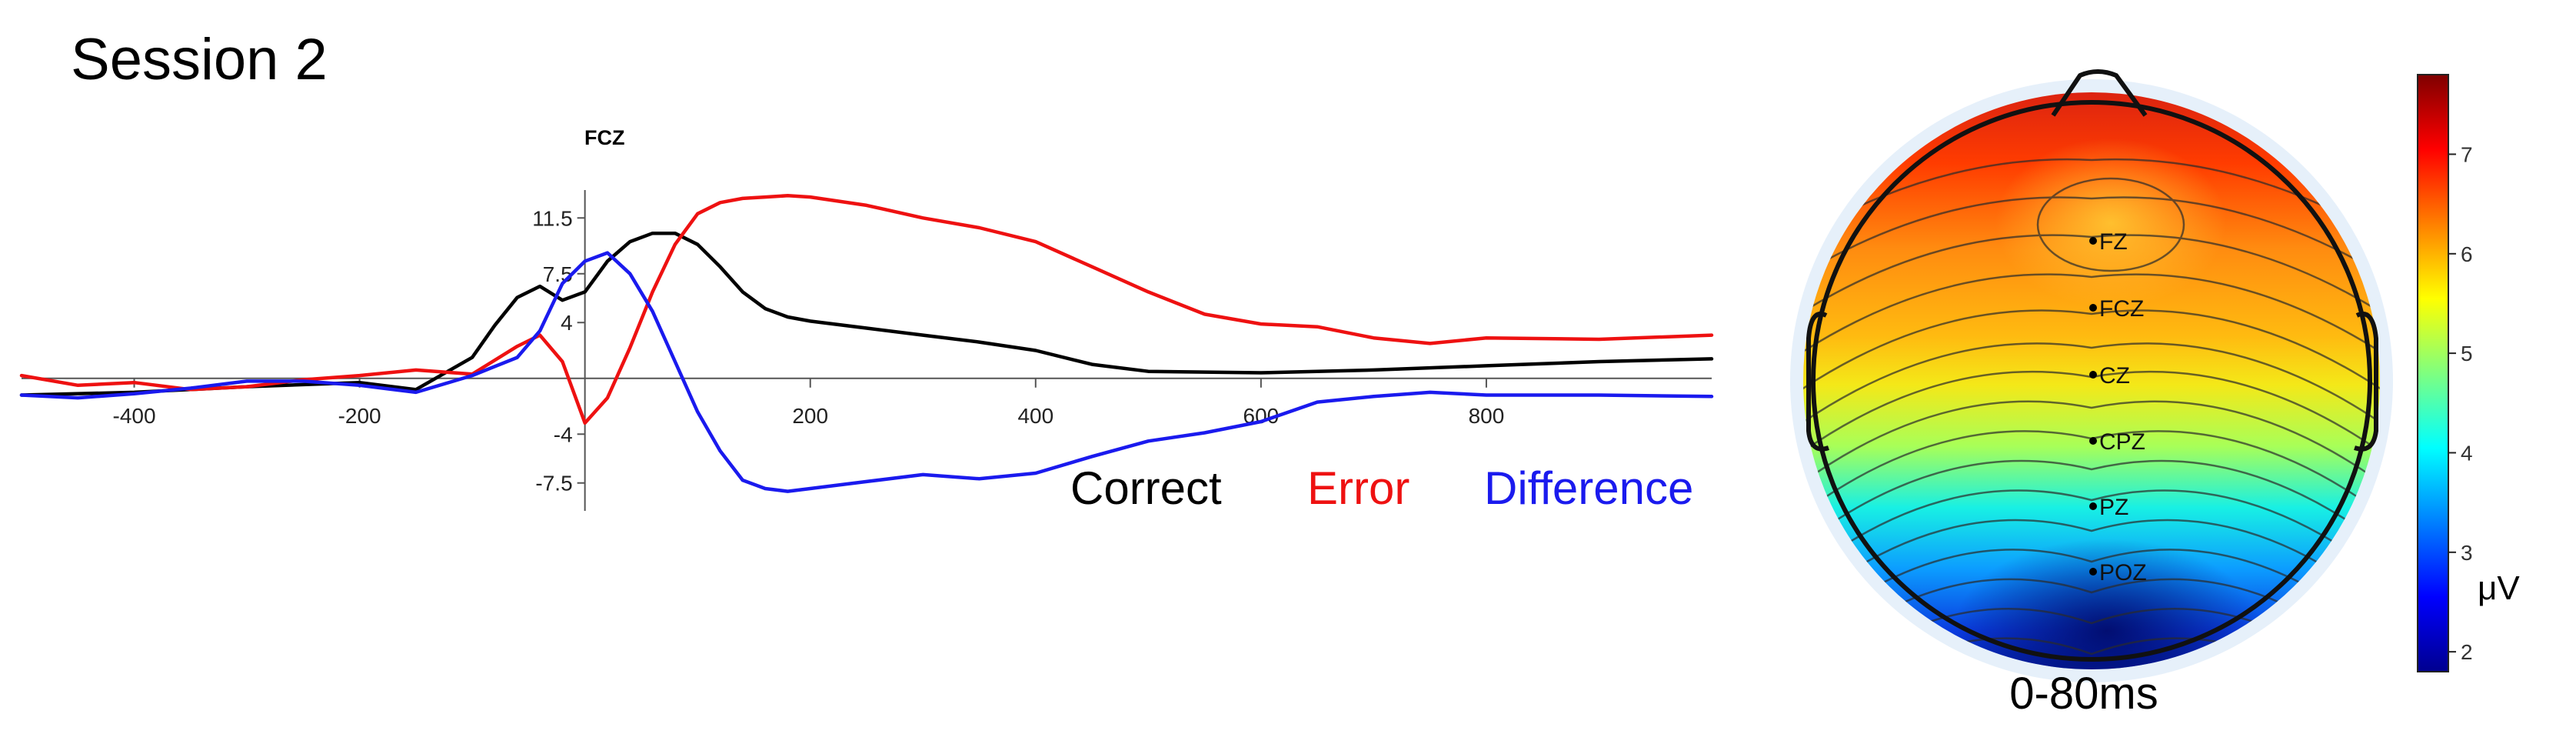 Image resolution: width=2576 pixels, height=754 pixels. I want to click on electrode-label: FZ, so click(2113, 242).